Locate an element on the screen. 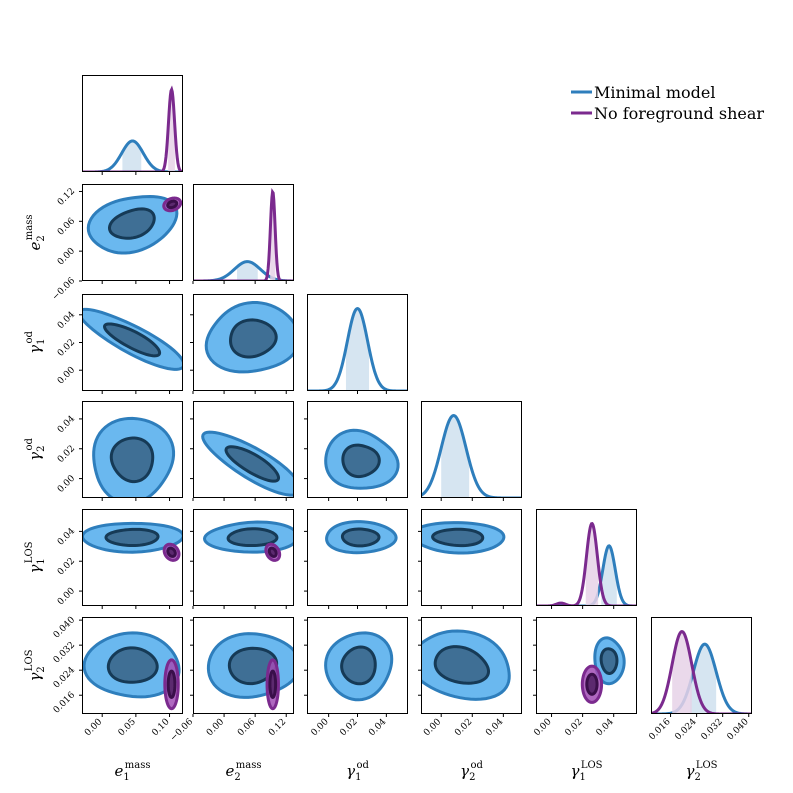  nofg-marginal-g2los is located at coordinates (701, 671).